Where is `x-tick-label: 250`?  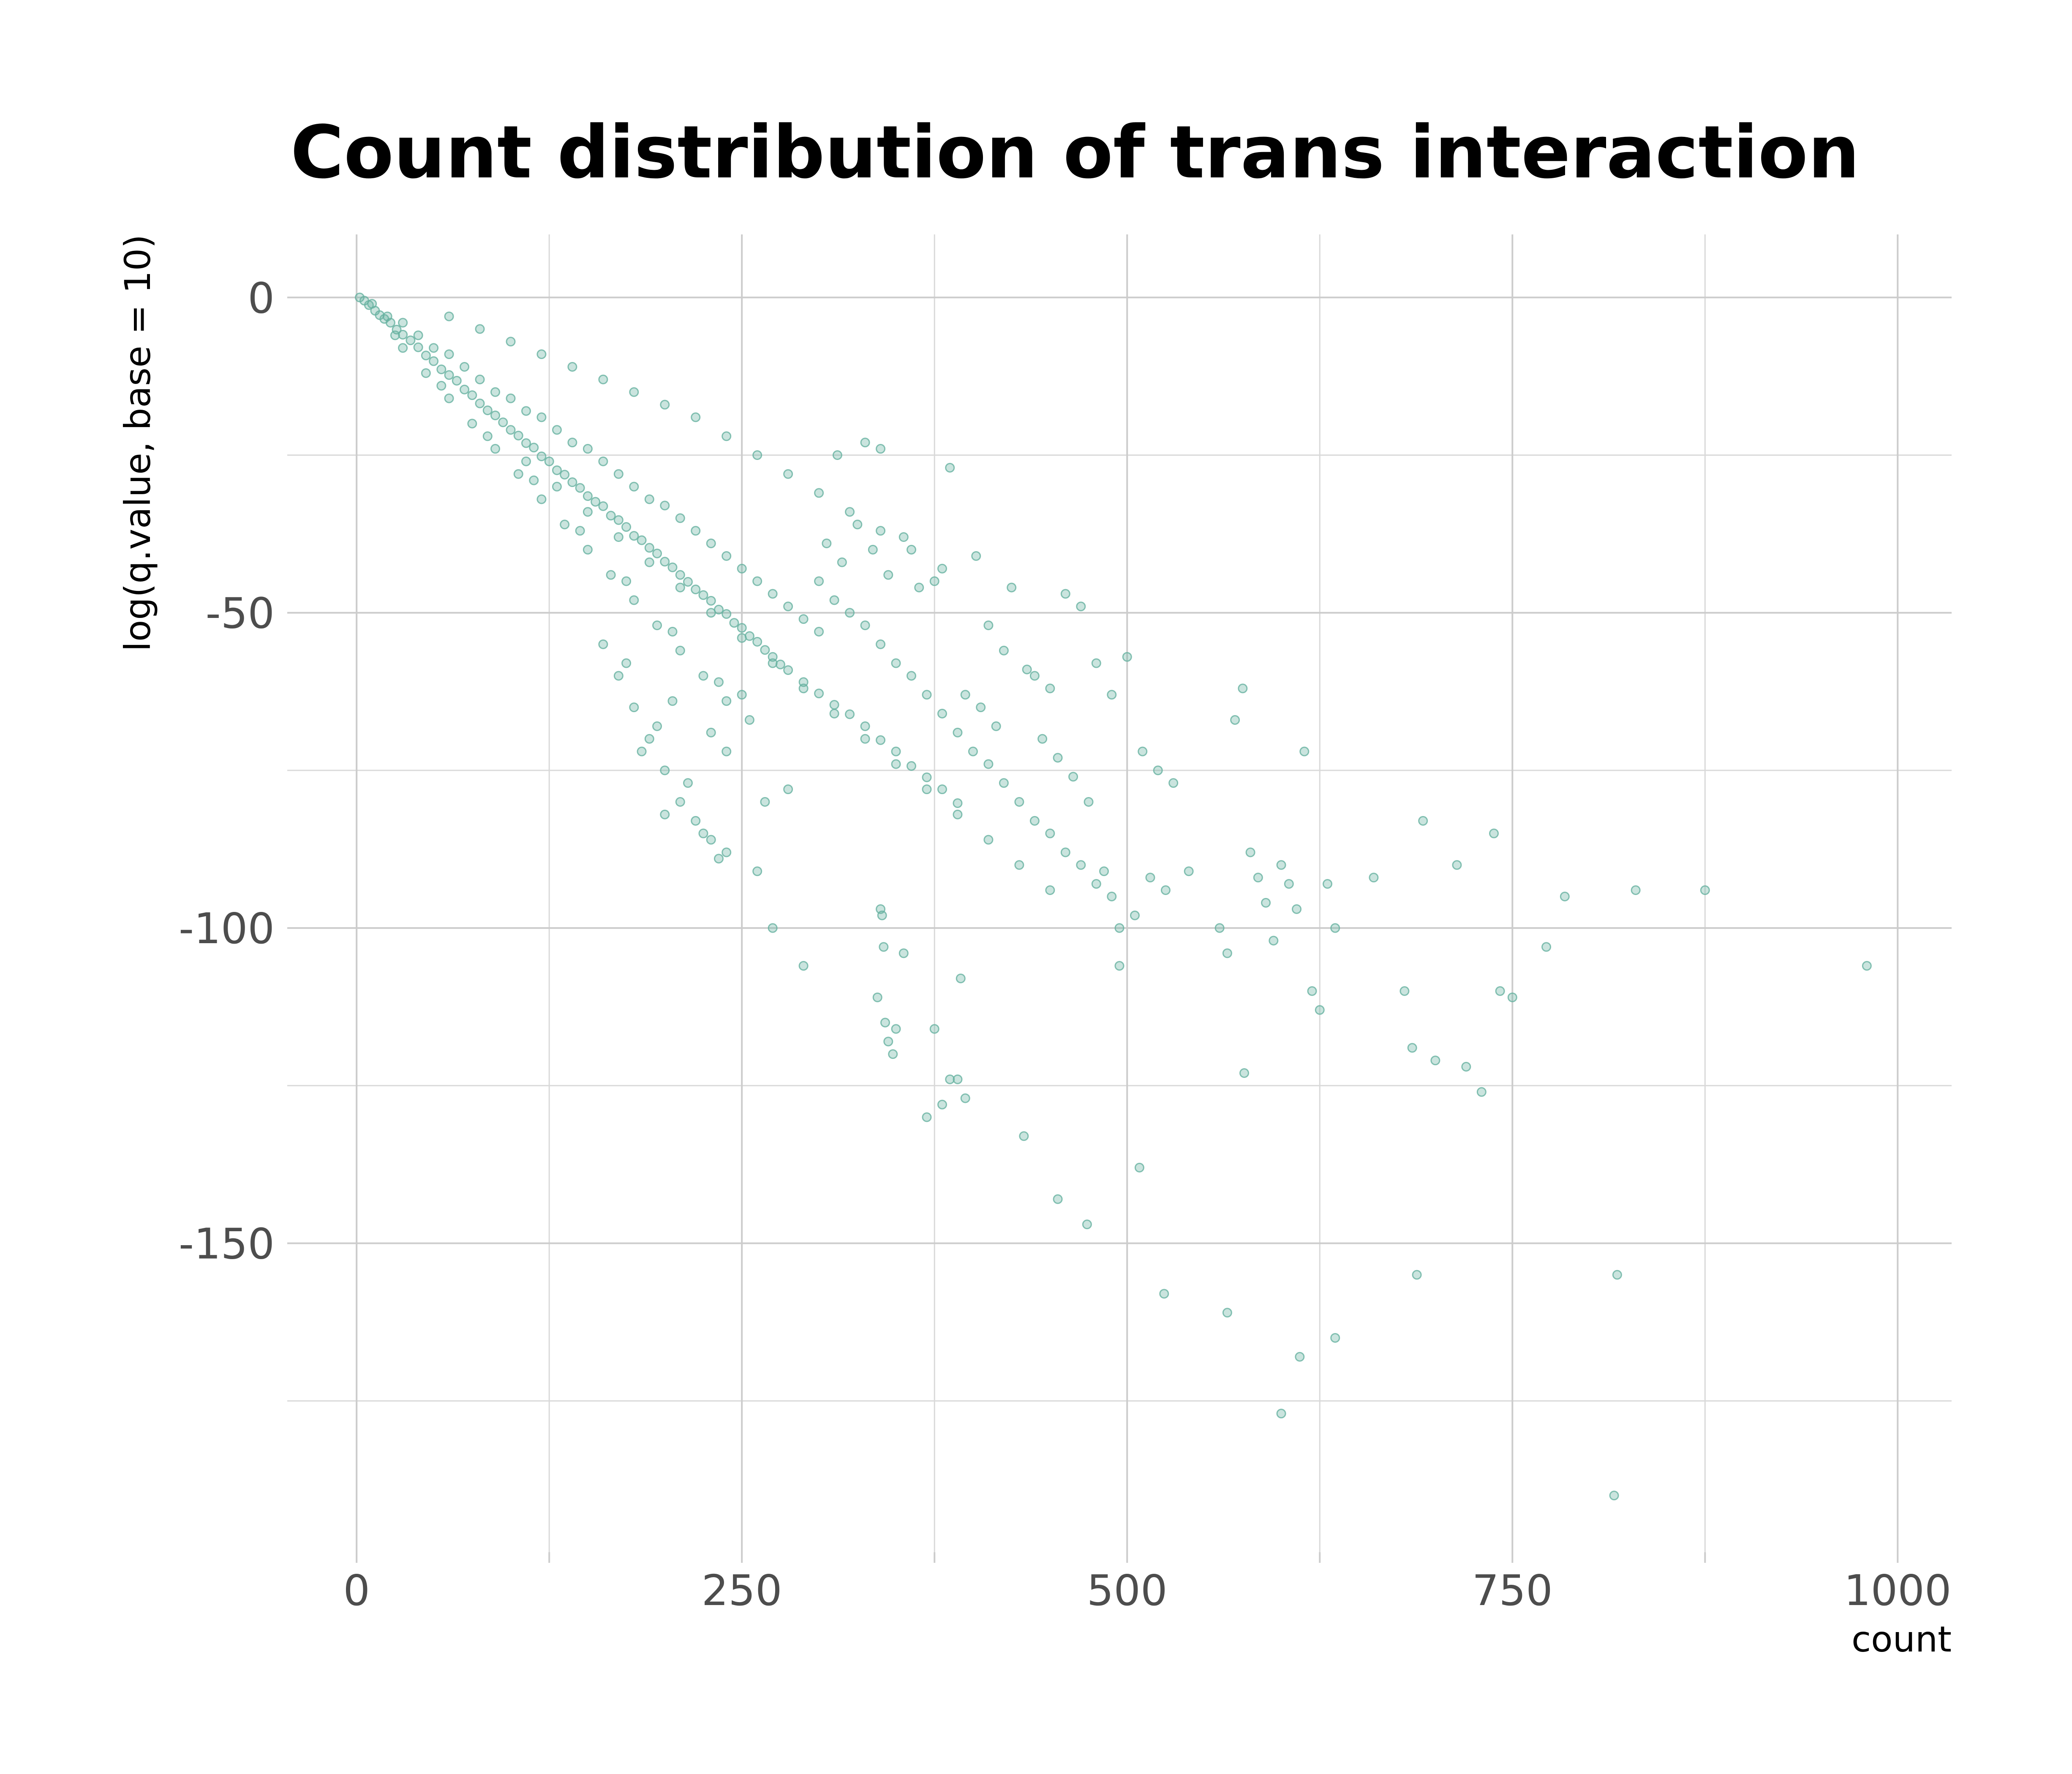
x-tick-label: 250 is located at coordinates (742, 1590).